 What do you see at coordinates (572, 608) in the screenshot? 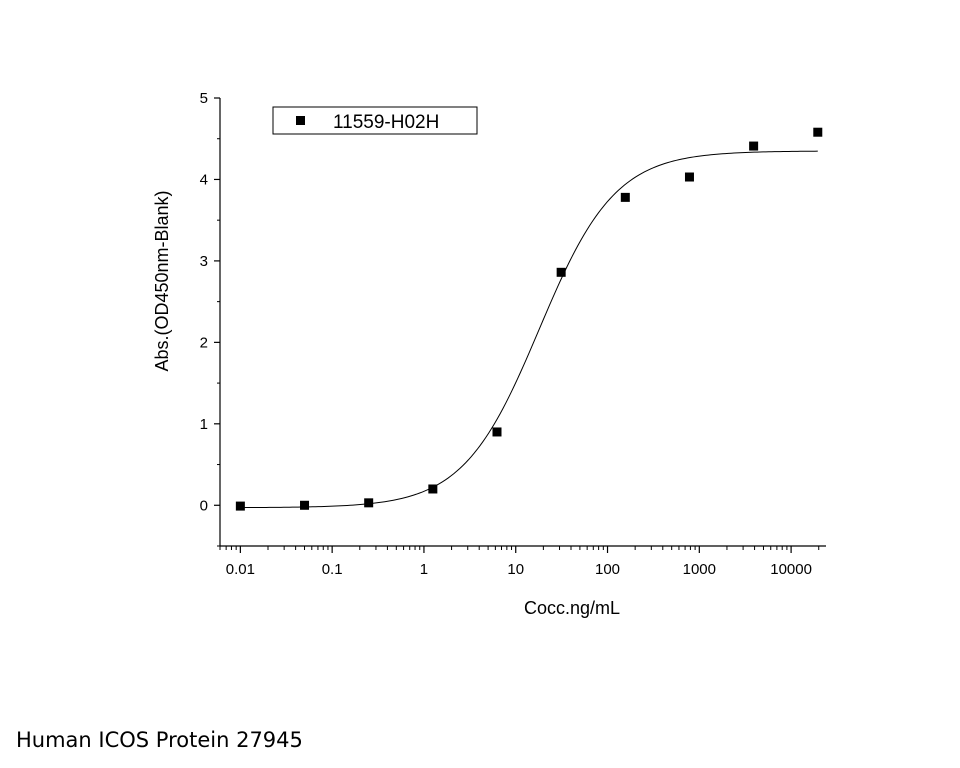
I see `x-axis-title: Cocc.ng/mL` at bounding box center [572, 608].